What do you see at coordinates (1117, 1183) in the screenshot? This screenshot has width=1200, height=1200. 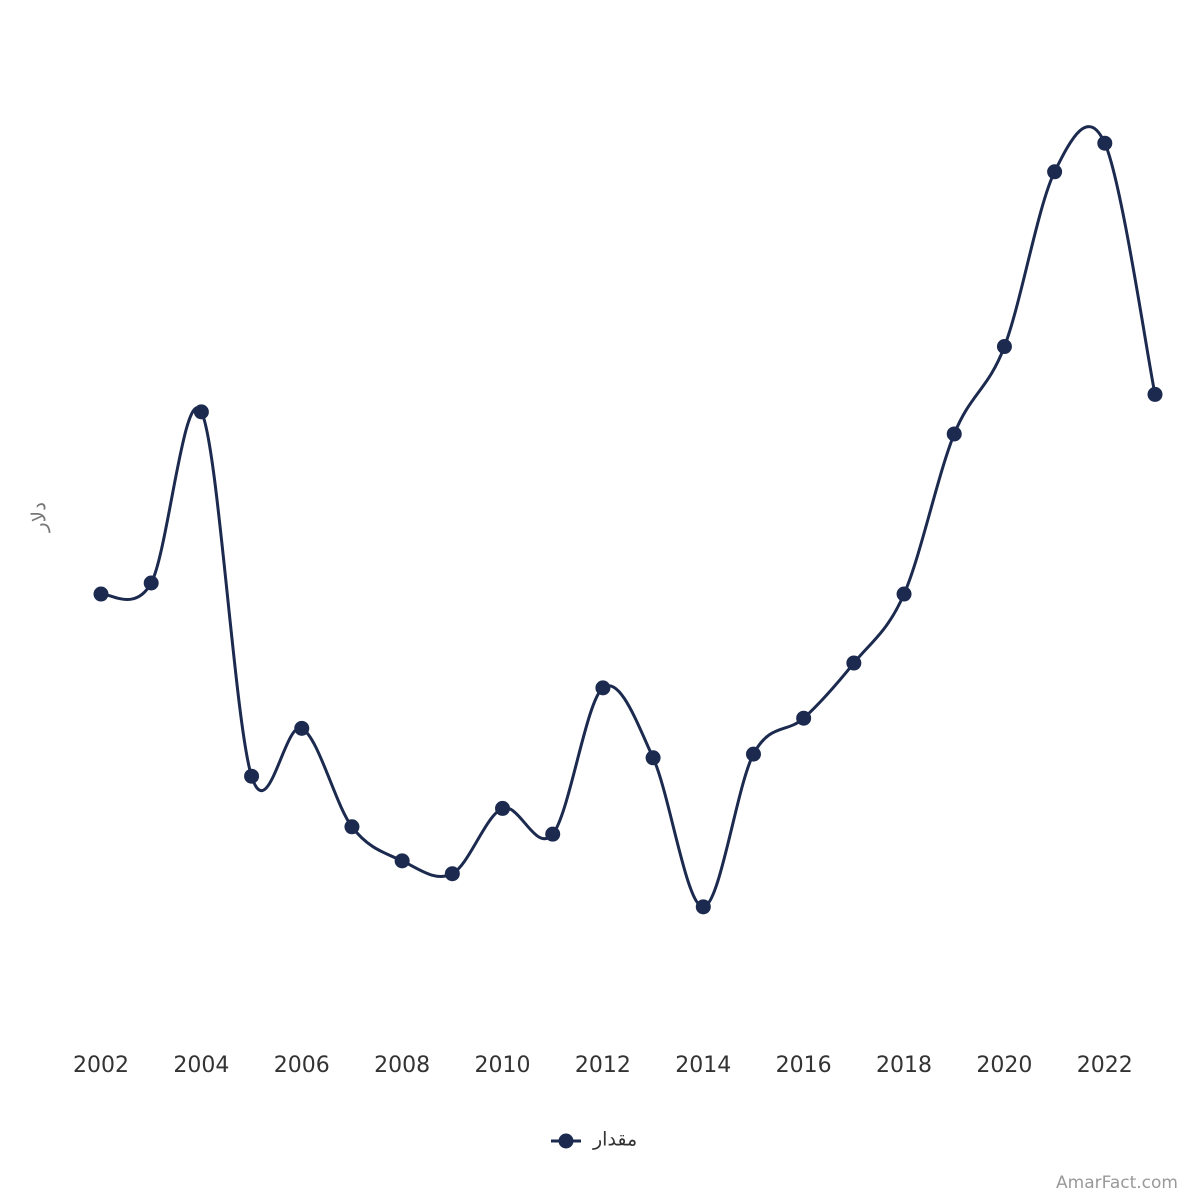 I see `watermark: AmarFact.com` at bounding box center [1117, 1183].